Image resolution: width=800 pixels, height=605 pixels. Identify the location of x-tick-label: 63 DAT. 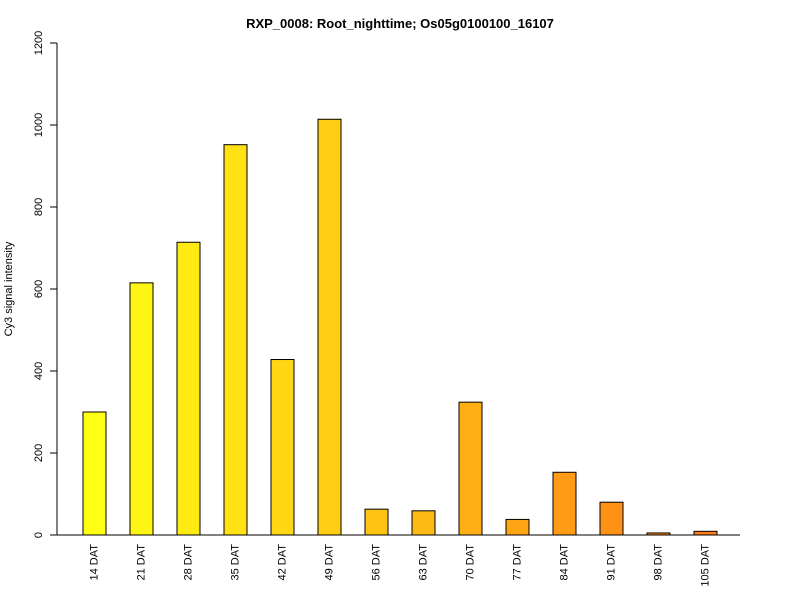
(423, 562).